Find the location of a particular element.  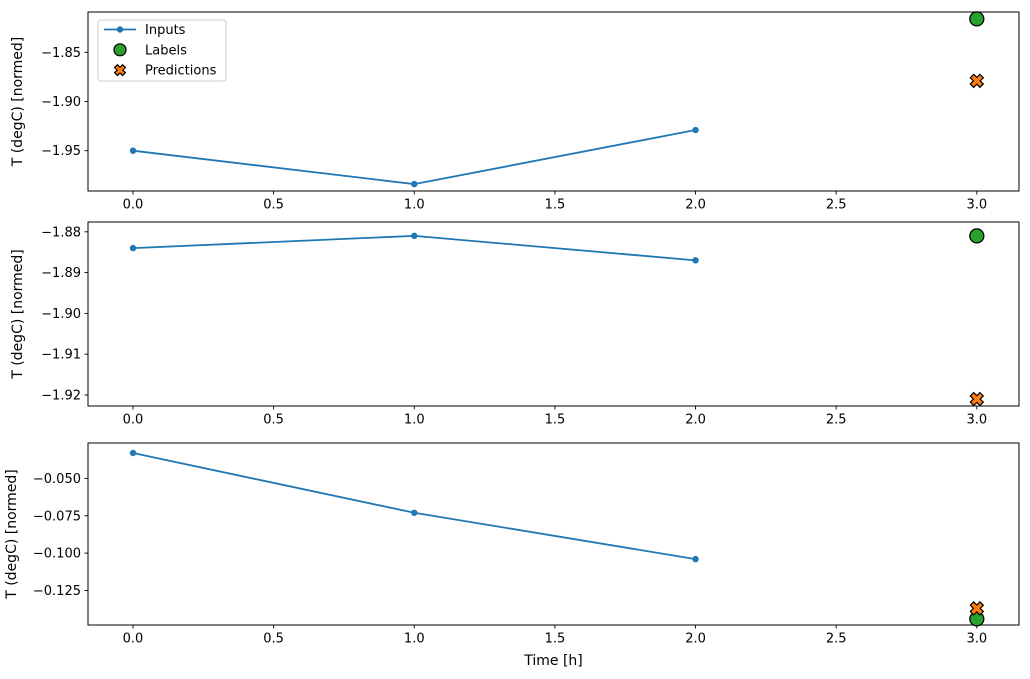

y-tick-label: −1.85 is located at coordinates (61, 53).